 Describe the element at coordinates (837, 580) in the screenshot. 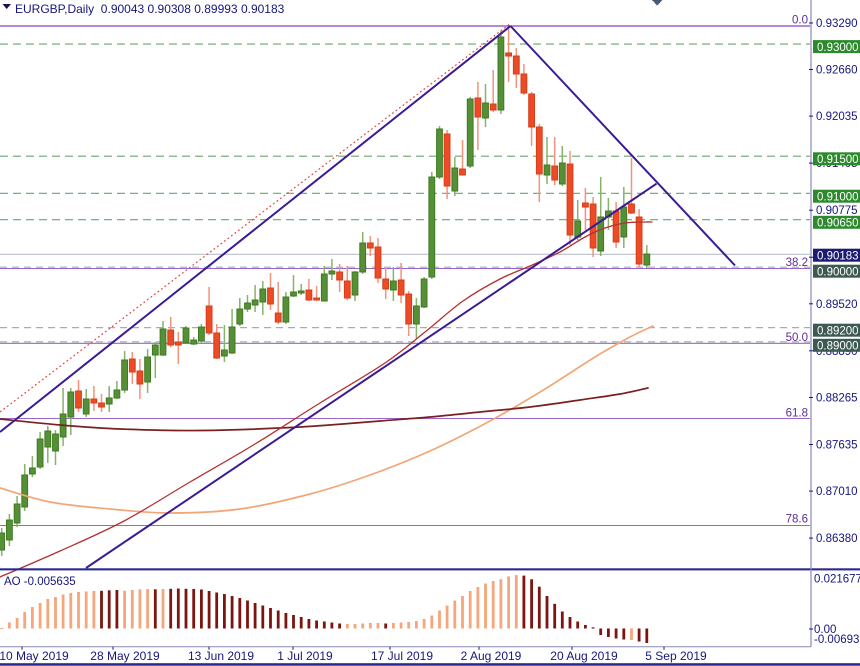

I see `svg-text: 0.021677` at that location.